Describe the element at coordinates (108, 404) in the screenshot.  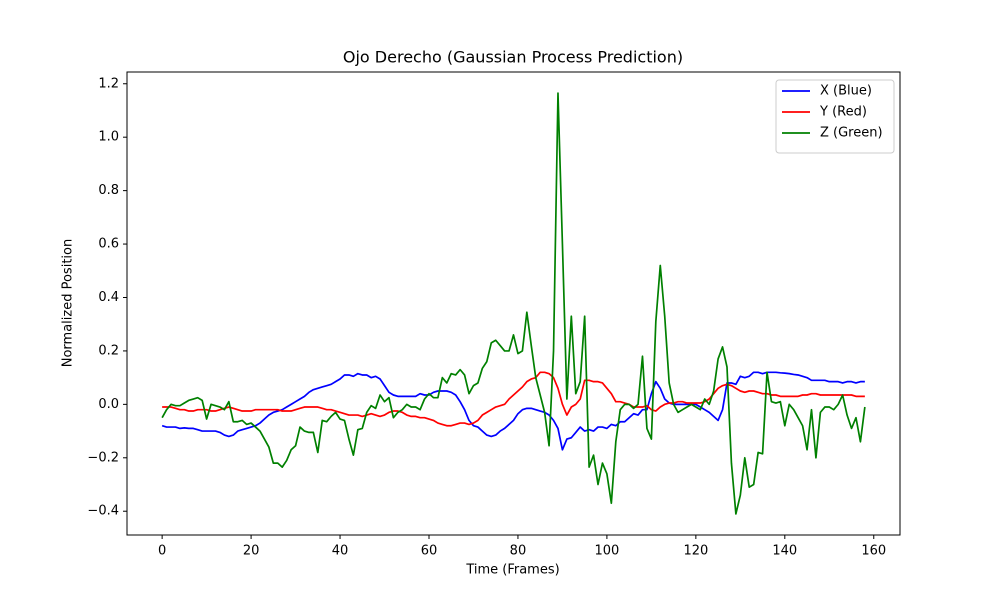
I see `y-tick-label: 0.0` at that location.